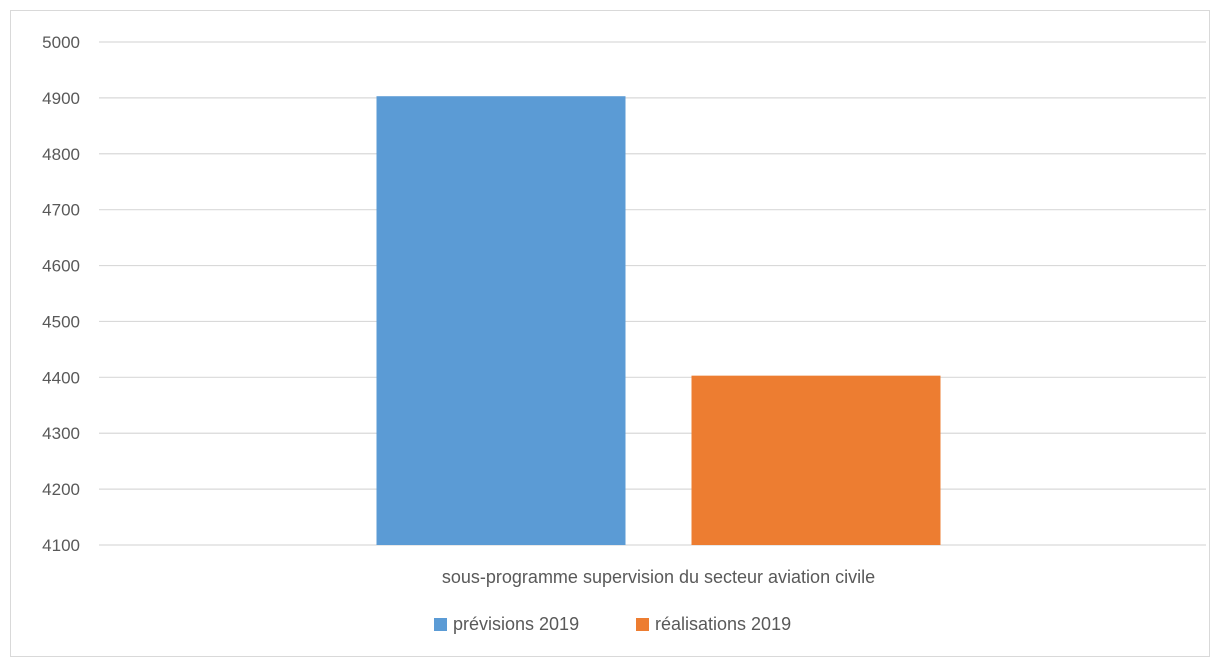 This screenshot has height=659, width=1221. What do you see at coordinates (61, 210) in the screenshot?
I see `y-tick-label: 4700` at bounding box center [61, 210].